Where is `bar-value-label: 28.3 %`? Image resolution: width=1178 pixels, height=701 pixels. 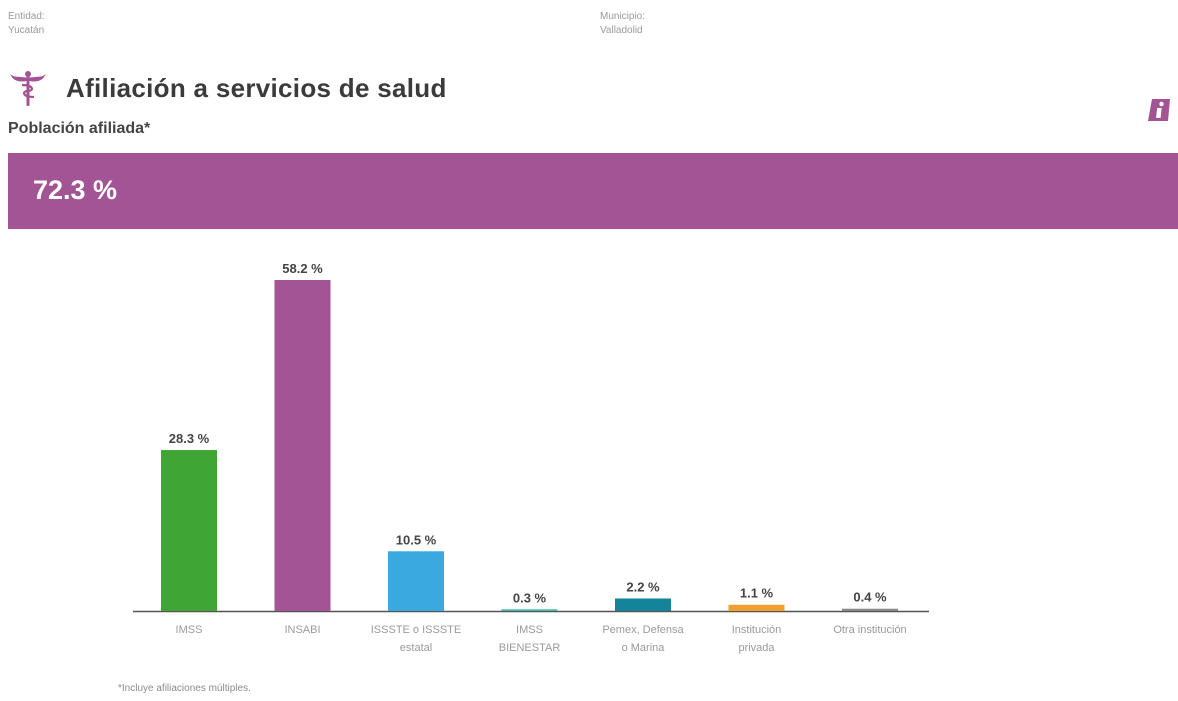 bar-value-label: 28.3 % is located at coordinates (189, 438).